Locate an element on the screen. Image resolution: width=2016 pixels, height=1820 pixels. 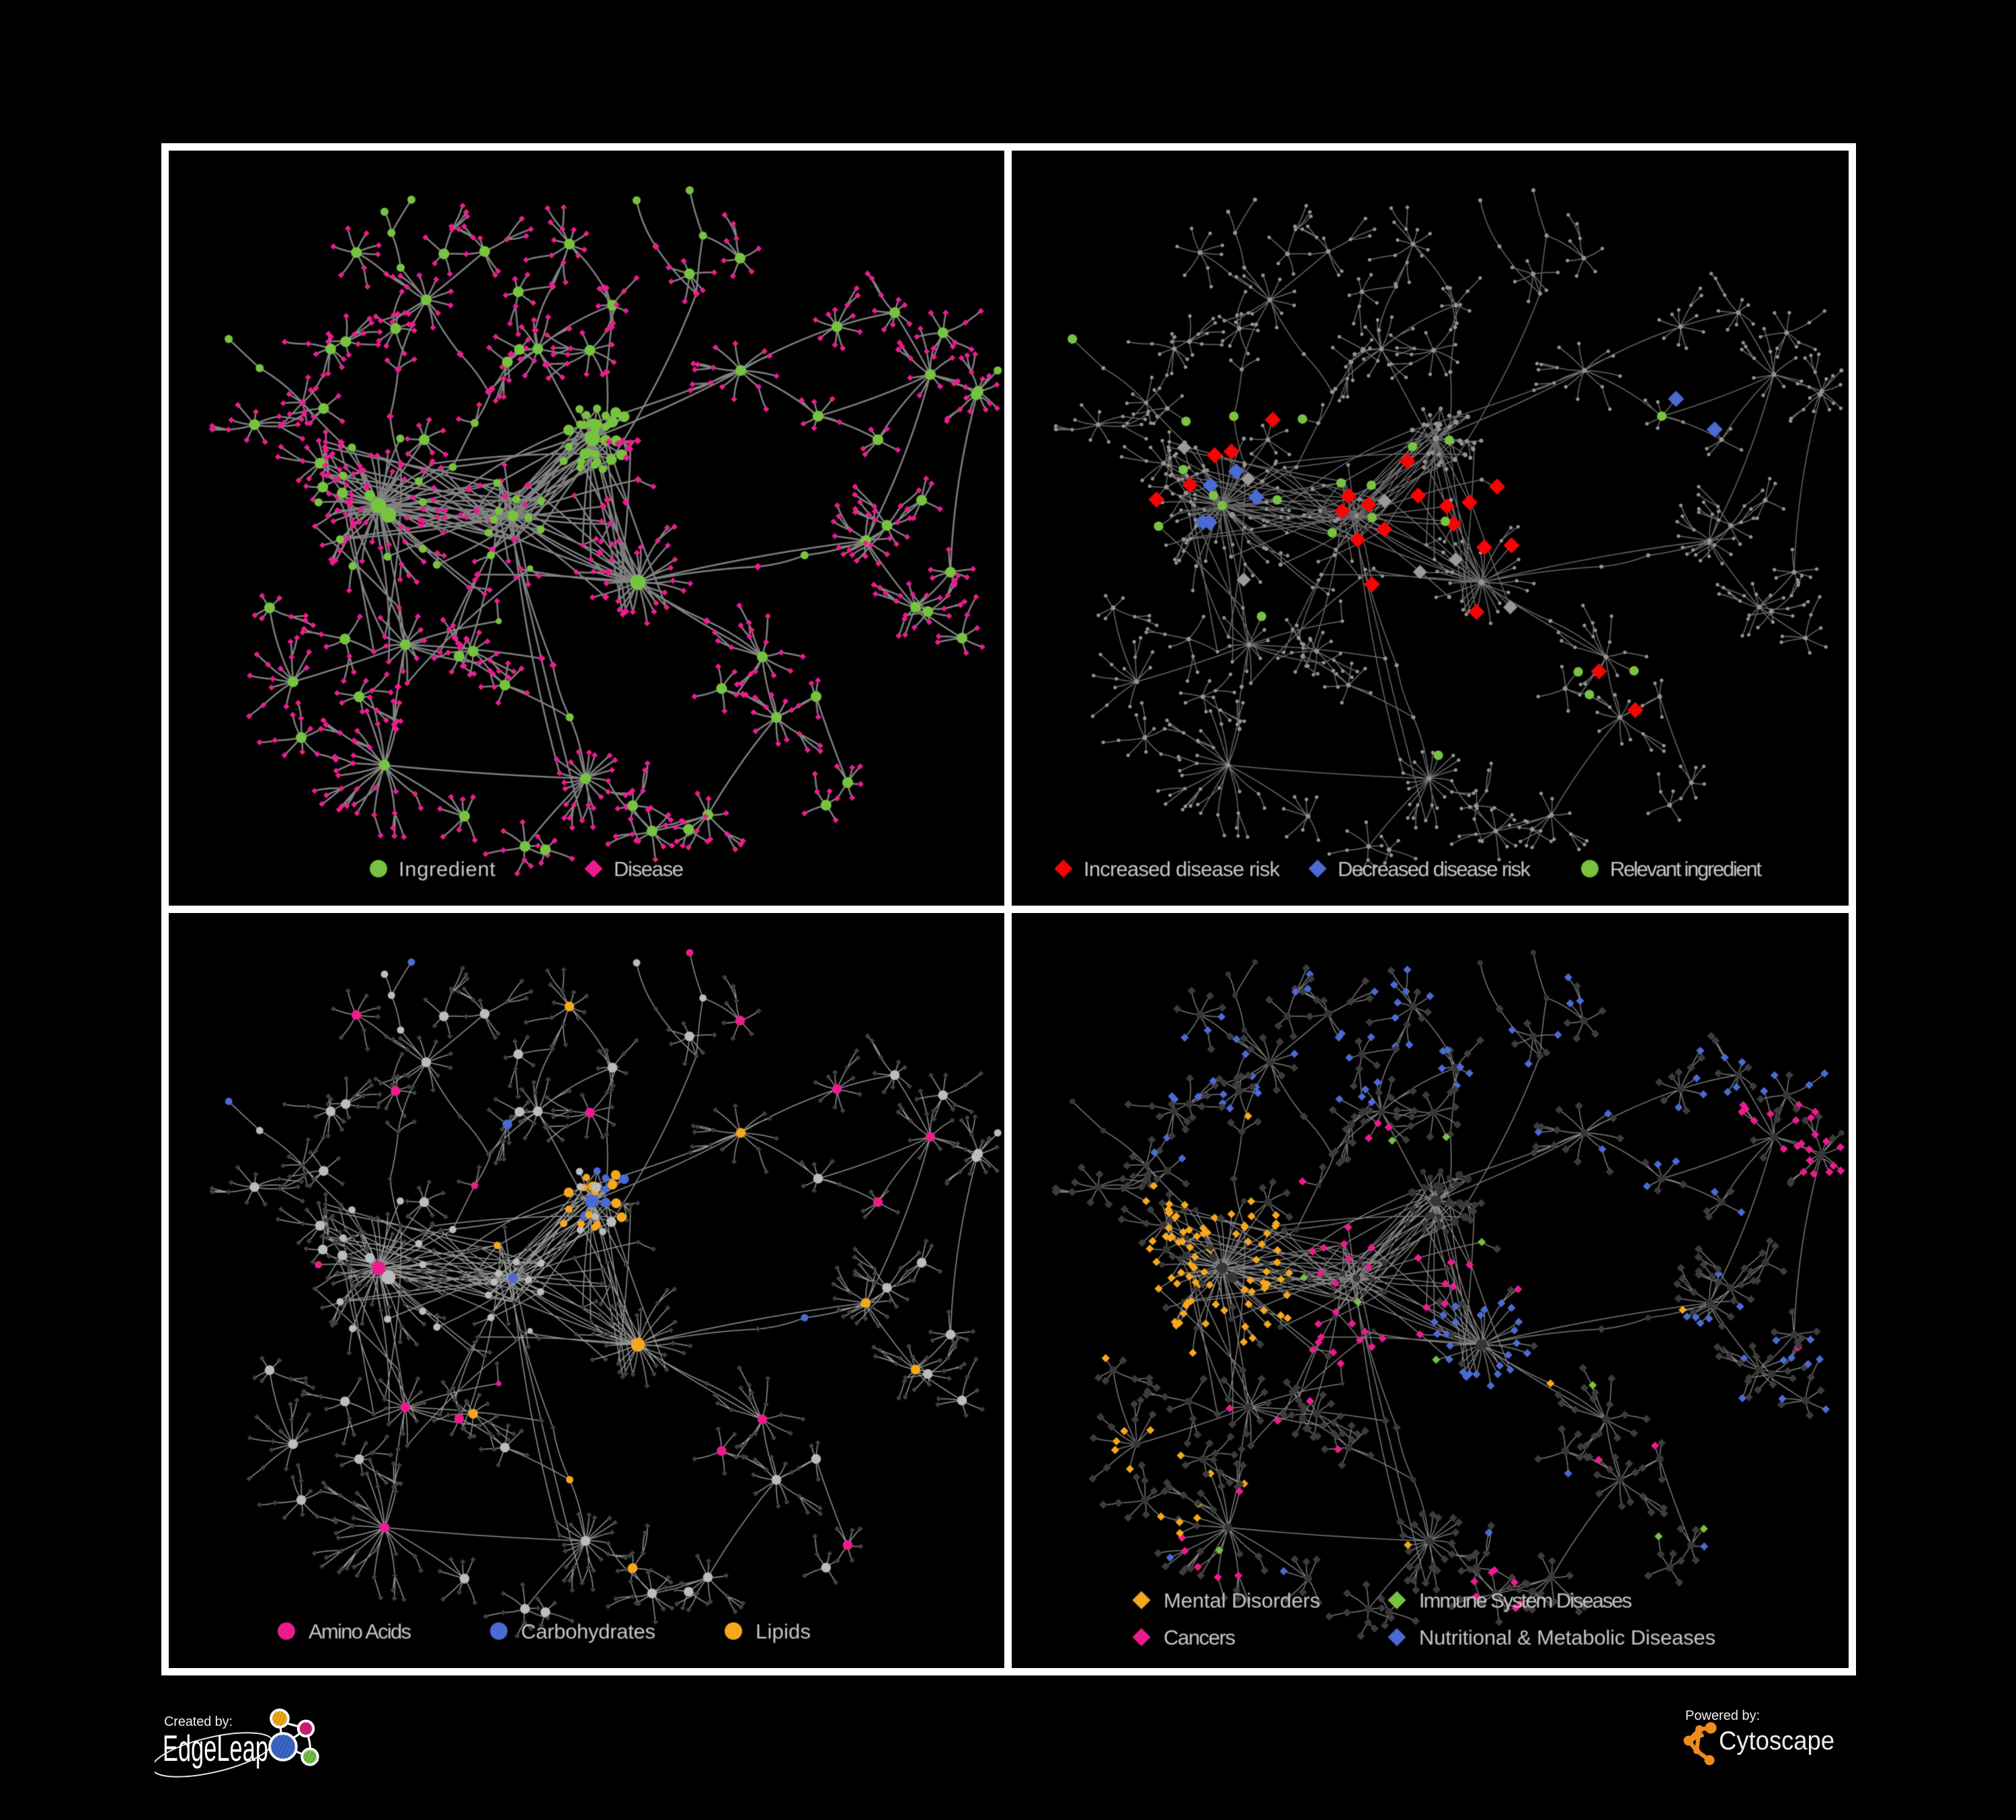
svg-text: Carbohydrates is located at coordinates (588, 1631).